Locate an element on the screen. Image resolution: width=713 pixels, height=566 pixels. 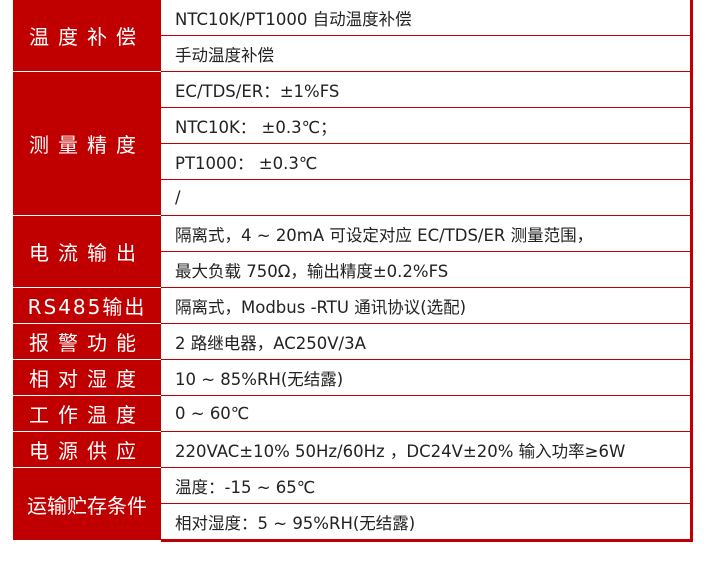
spec-label: 工作温度 is located at coordinates (87, 413).